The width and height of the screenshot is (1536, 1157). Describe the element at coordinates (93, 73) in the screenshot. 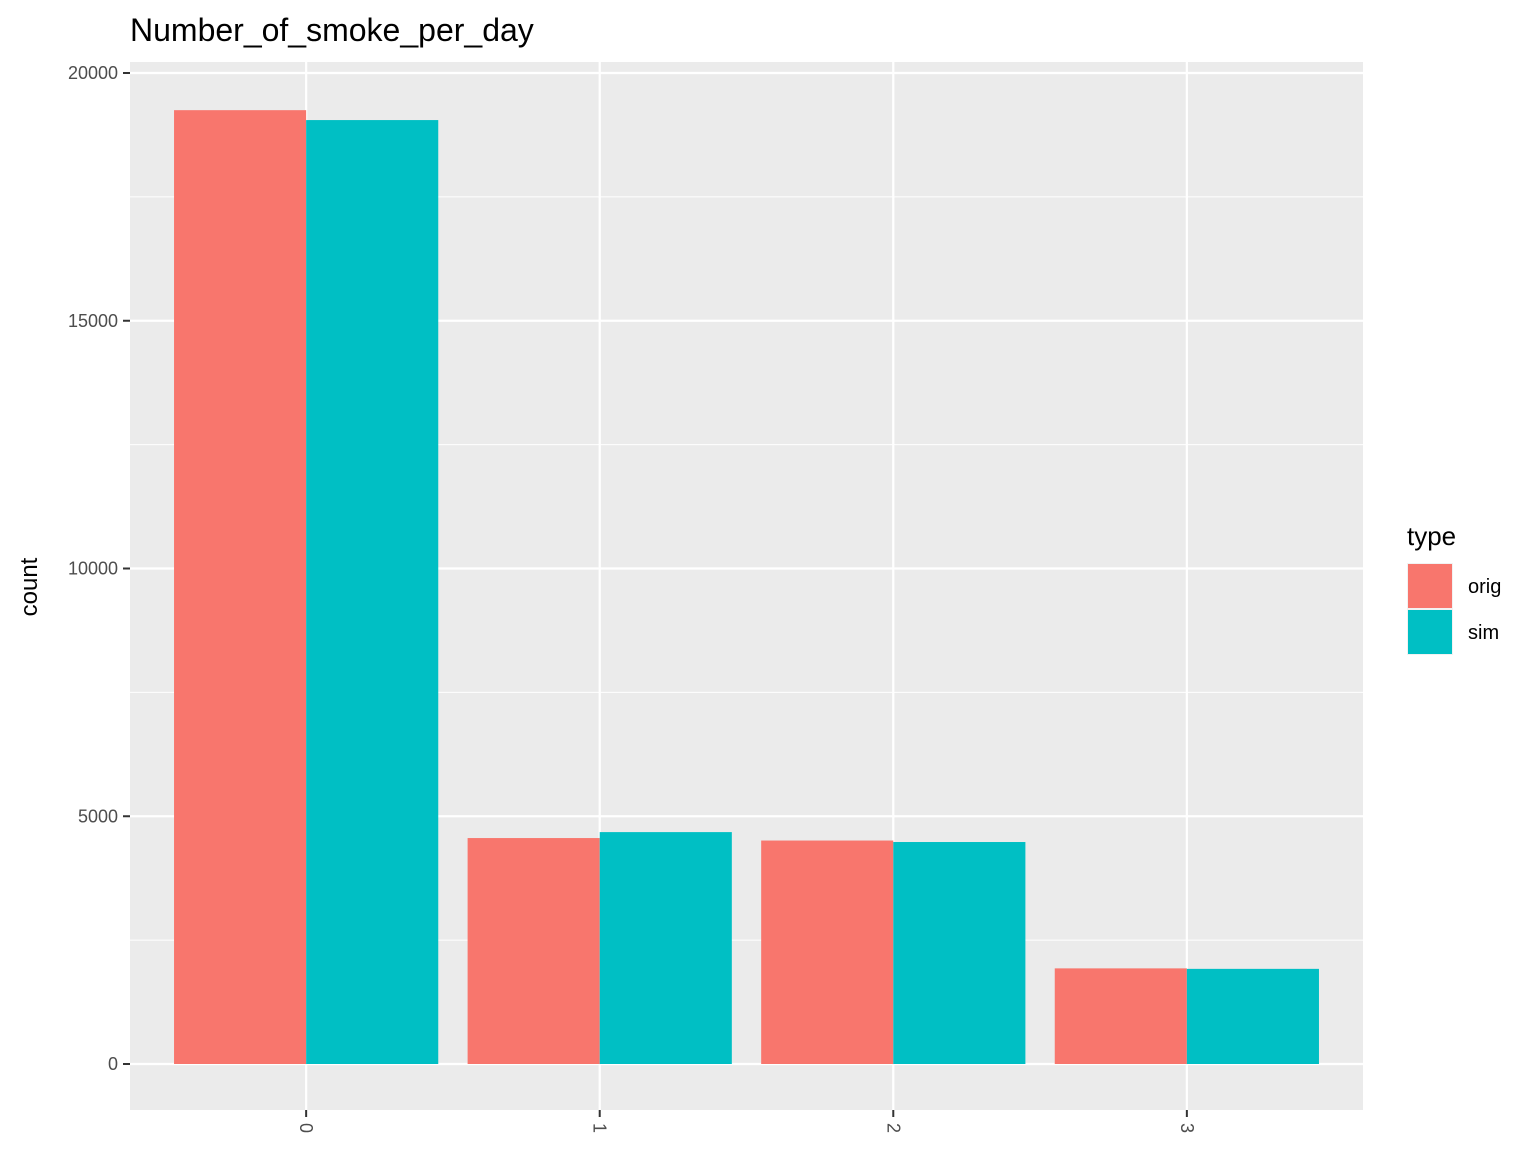

I see `y-tick-label: 20000` at that location.